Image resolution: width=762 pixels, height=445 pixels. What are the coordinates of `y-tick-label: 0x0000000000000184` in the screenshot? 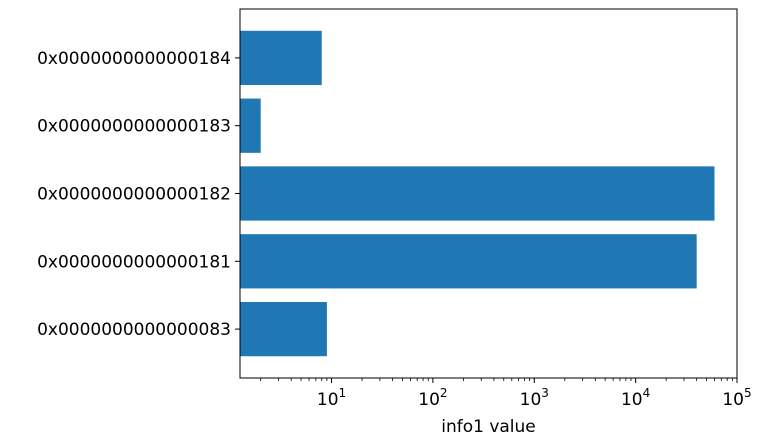 It's located at (134, 59).